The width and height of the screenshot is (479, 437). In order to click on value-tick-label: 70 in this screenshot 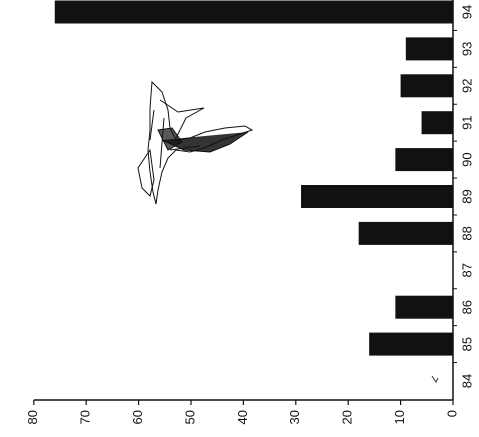, I will do `click(85, 417)`.